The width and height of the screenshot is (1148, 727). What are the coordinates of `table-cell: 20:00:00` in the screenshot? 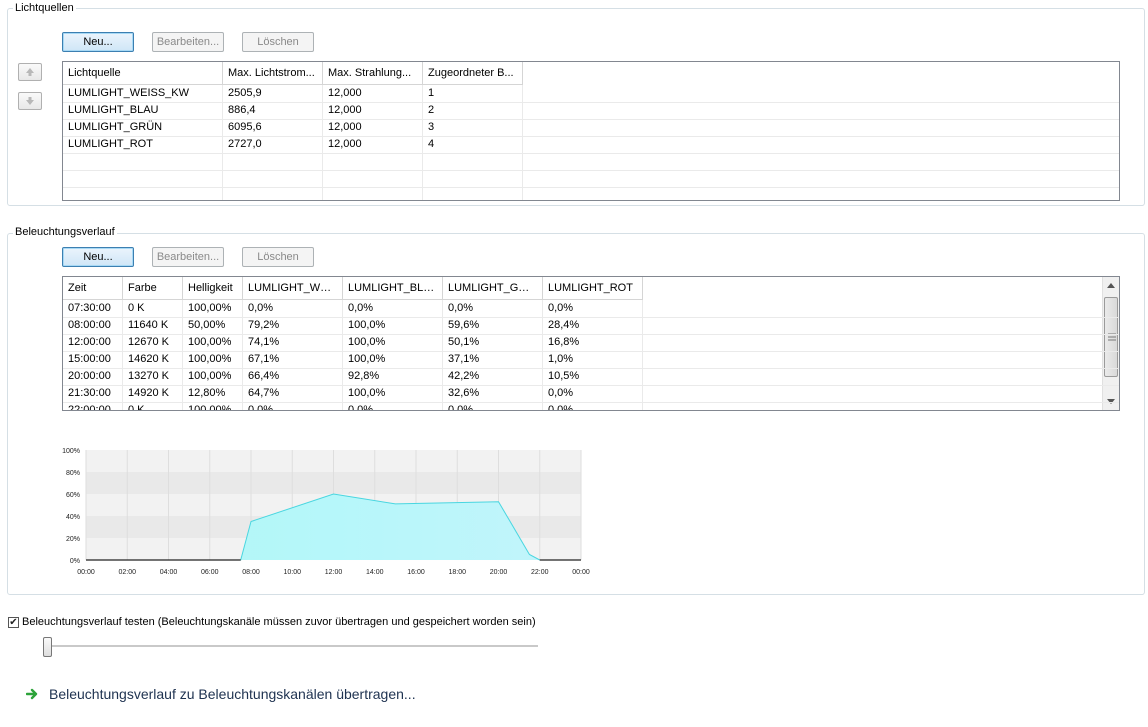 It's located at (93, 376).